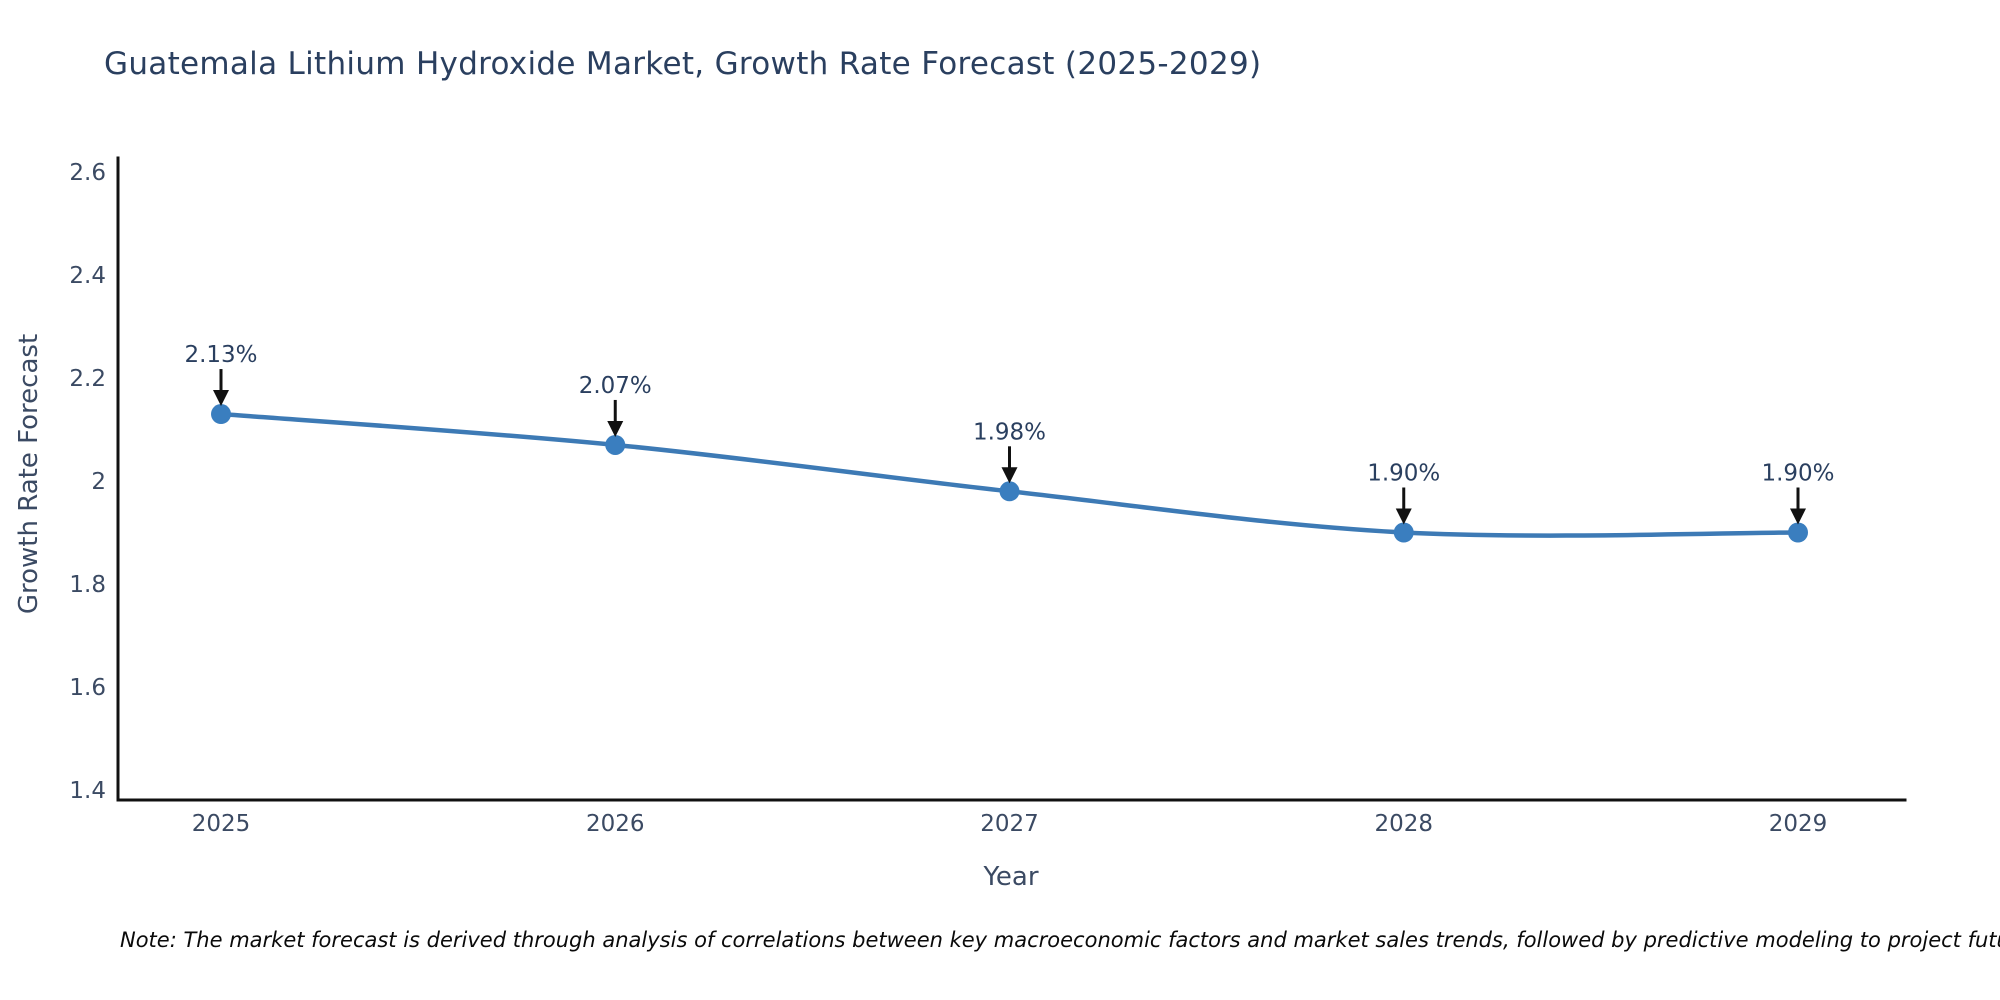 The height and width of the screenshot is (1000, 2000). I want to click on x-tick-label: 2026, so click(615, 824).